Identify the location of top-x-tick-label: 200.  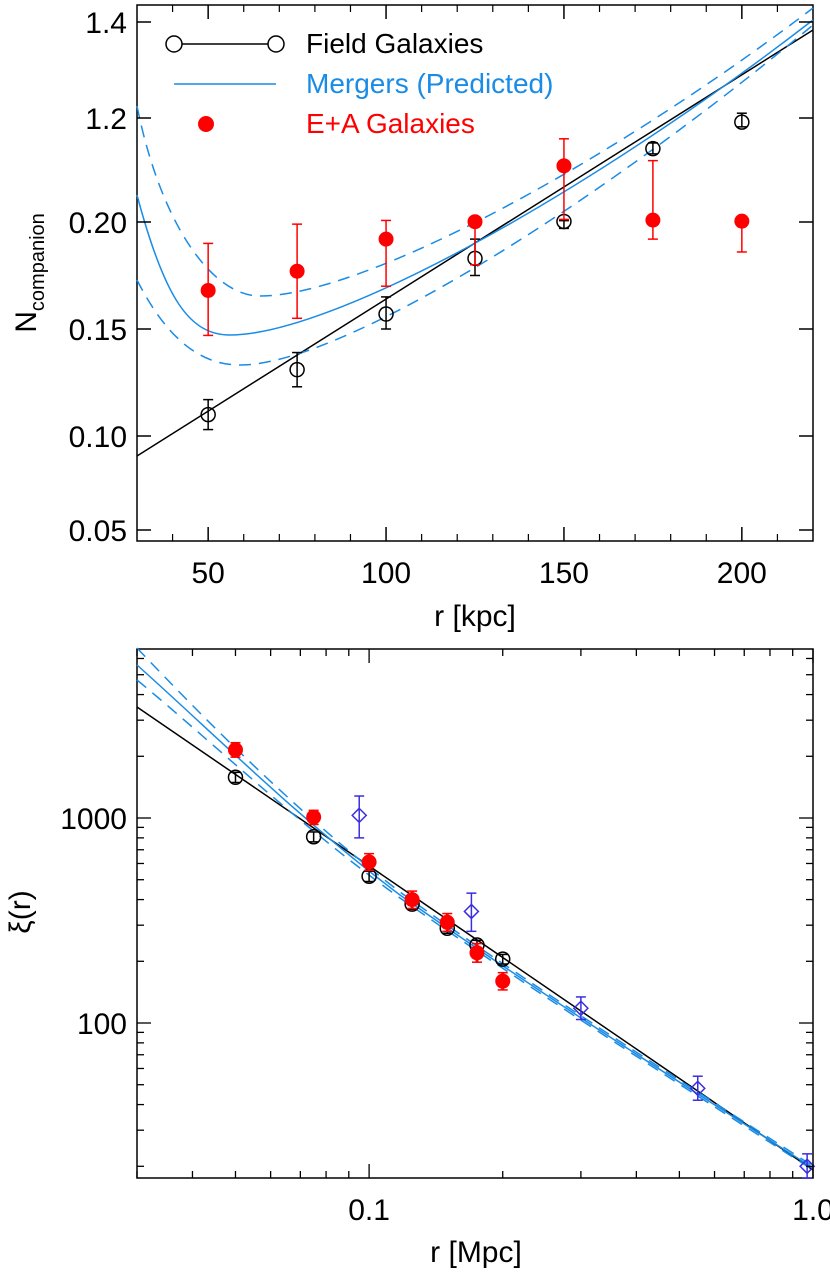
(742, 573).